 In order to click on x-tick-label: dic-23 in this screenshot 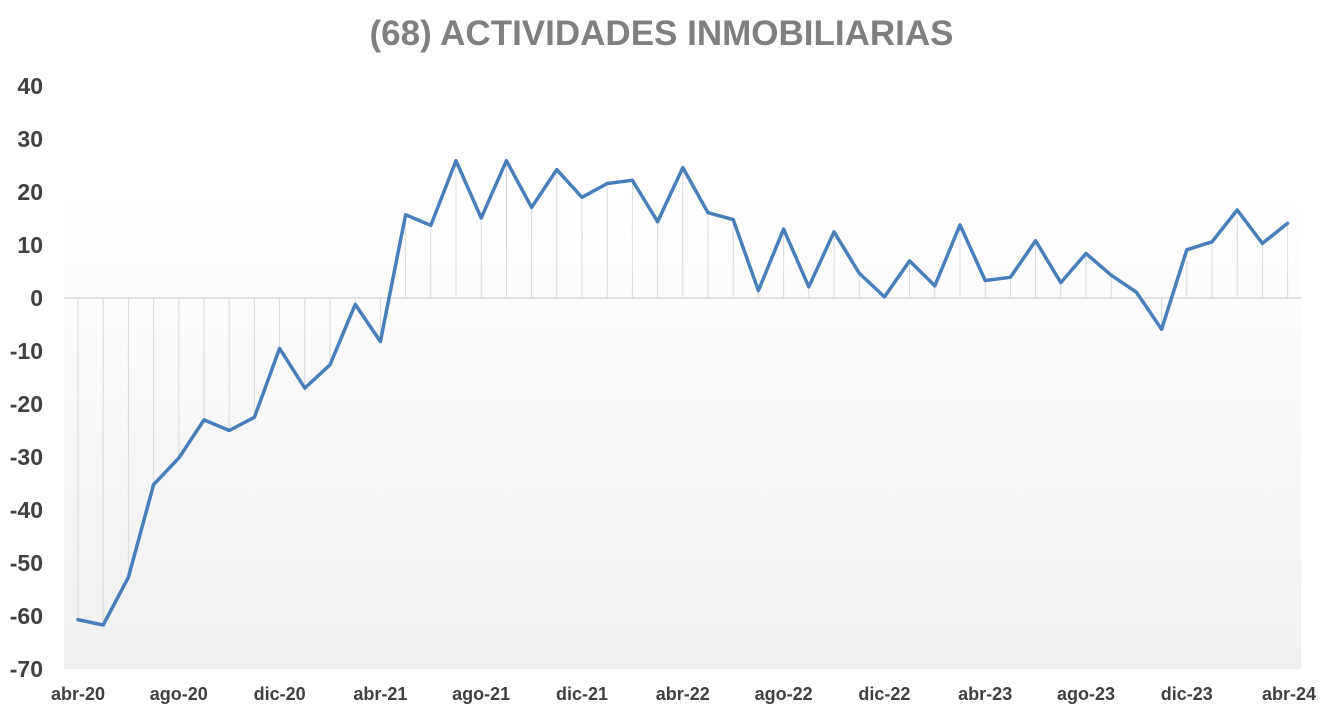, I will do `click(1187, 694)`.